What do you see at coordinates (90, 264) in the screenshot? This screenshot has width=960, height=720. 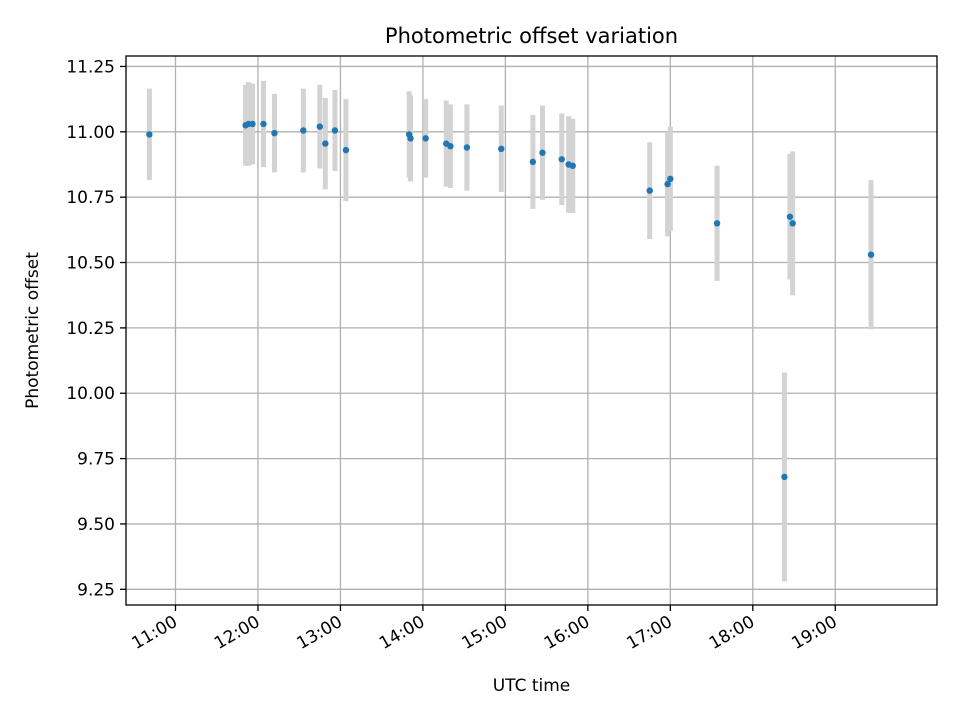 I see `y-tick-label: 10.50` at bounding box center [90, 264].